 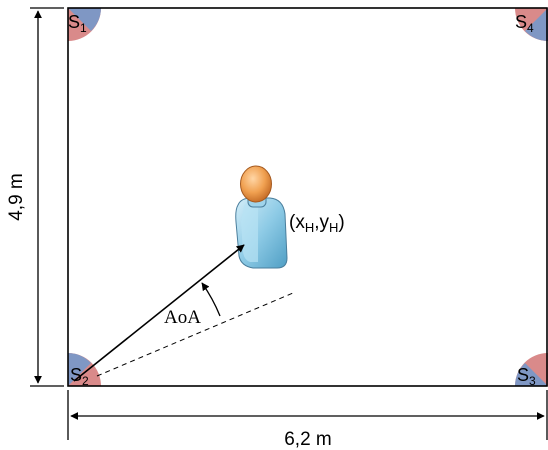 What do you see at coordinates (308, 439) in the screenshot?
I see `width-label: 6,2 m` at bounding box center [308, 439].